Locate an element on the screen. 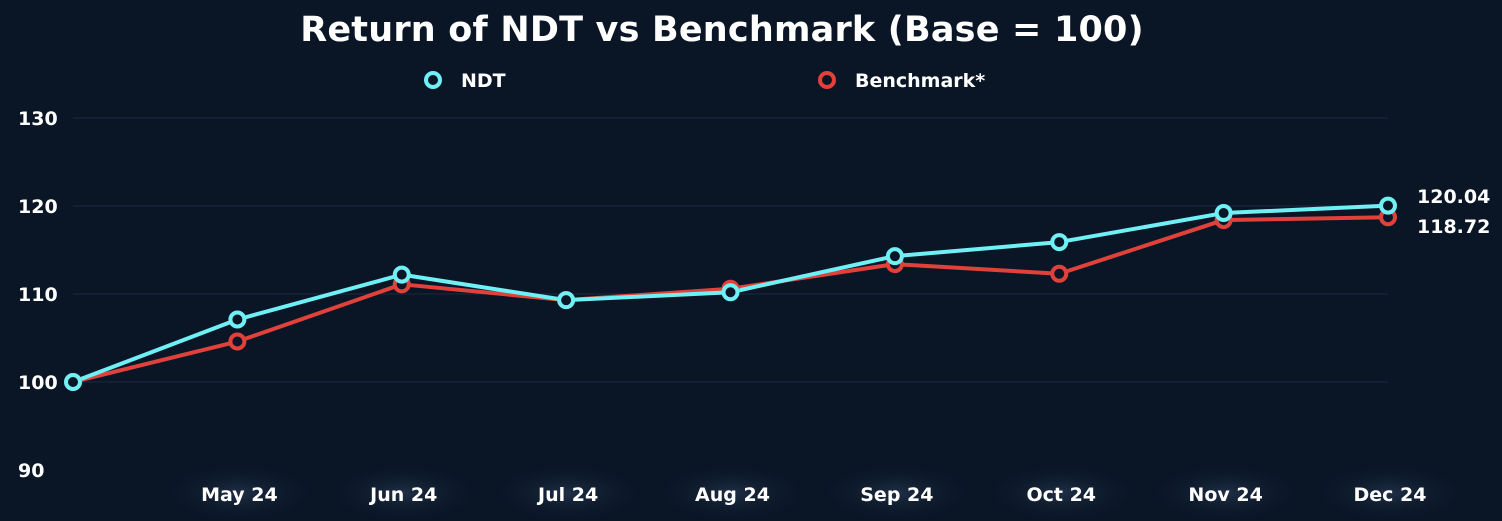 Image resolution: width=1502 pixels, height=521 pixels. x-tick-label: Nov 24 is located at coordinates (1225, 495).